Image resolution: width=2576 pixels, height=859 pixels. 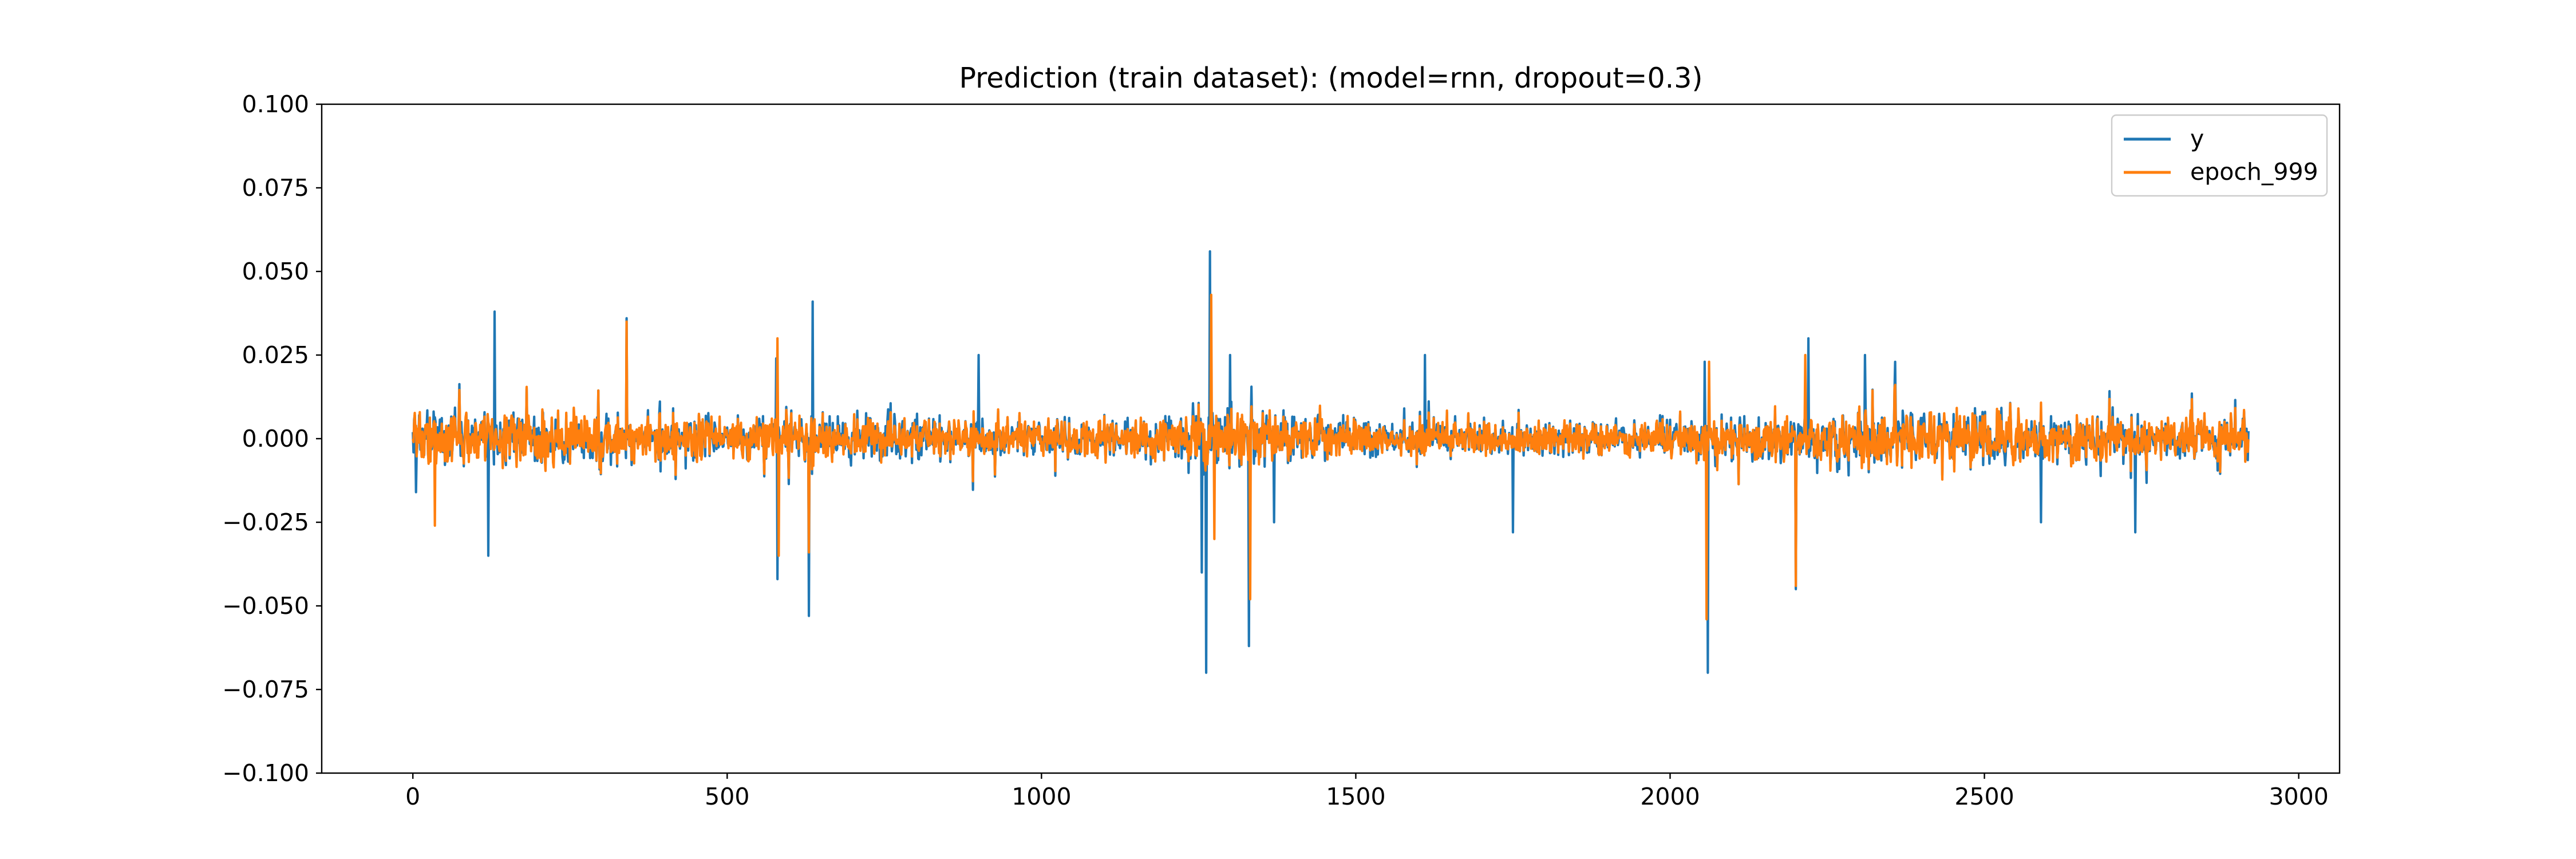 I want to click on x-tick-label: 3000, so click(x=2298, y=796).